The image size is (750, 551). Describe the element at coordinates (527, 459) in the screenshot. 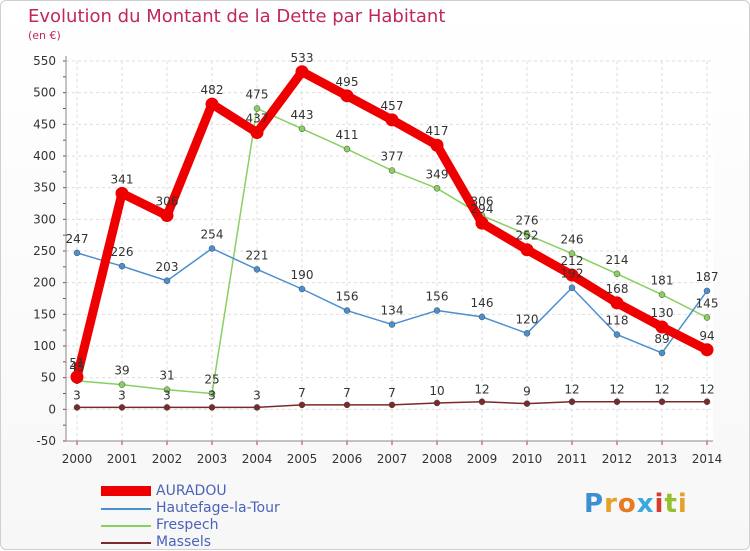

I see `x-tick-label: 2010` at that location.